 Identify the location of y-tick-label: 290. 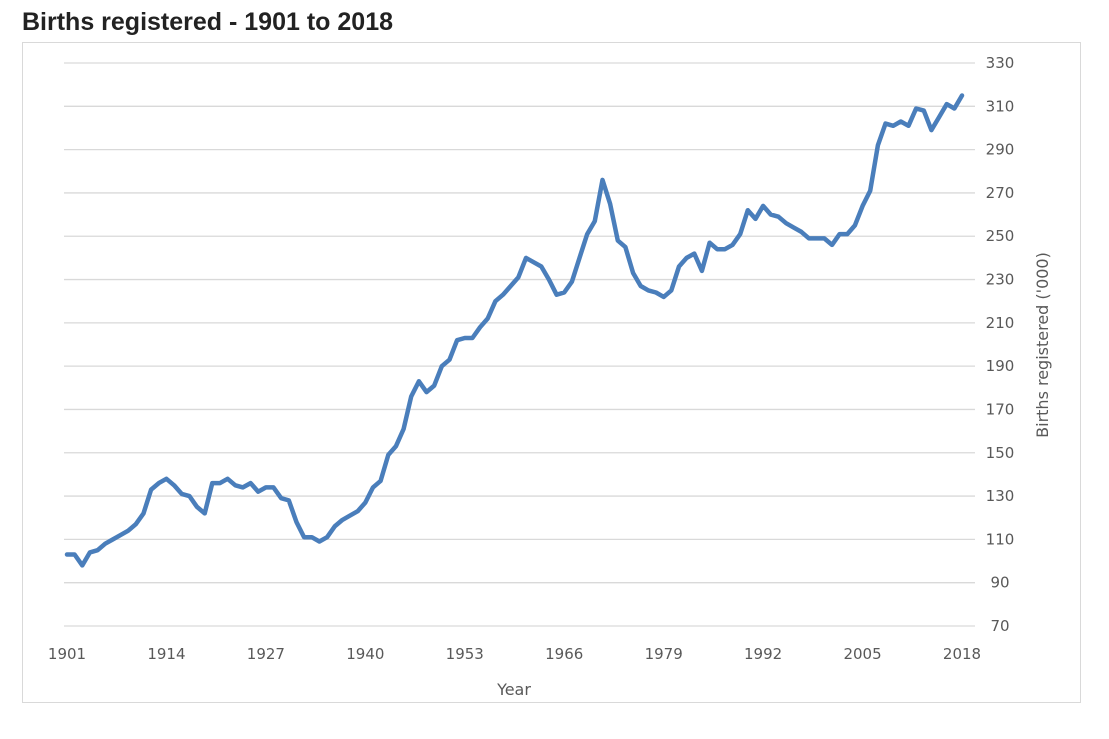
(1000, 150).